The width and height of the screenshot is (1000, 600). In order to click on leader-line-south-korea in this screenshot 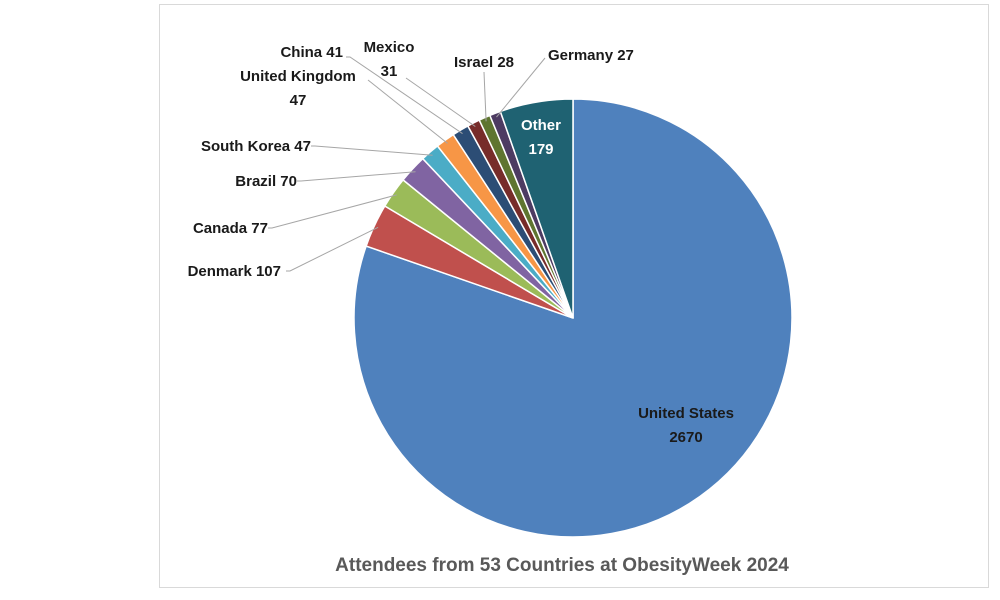, I will do `click(372, 150)`.